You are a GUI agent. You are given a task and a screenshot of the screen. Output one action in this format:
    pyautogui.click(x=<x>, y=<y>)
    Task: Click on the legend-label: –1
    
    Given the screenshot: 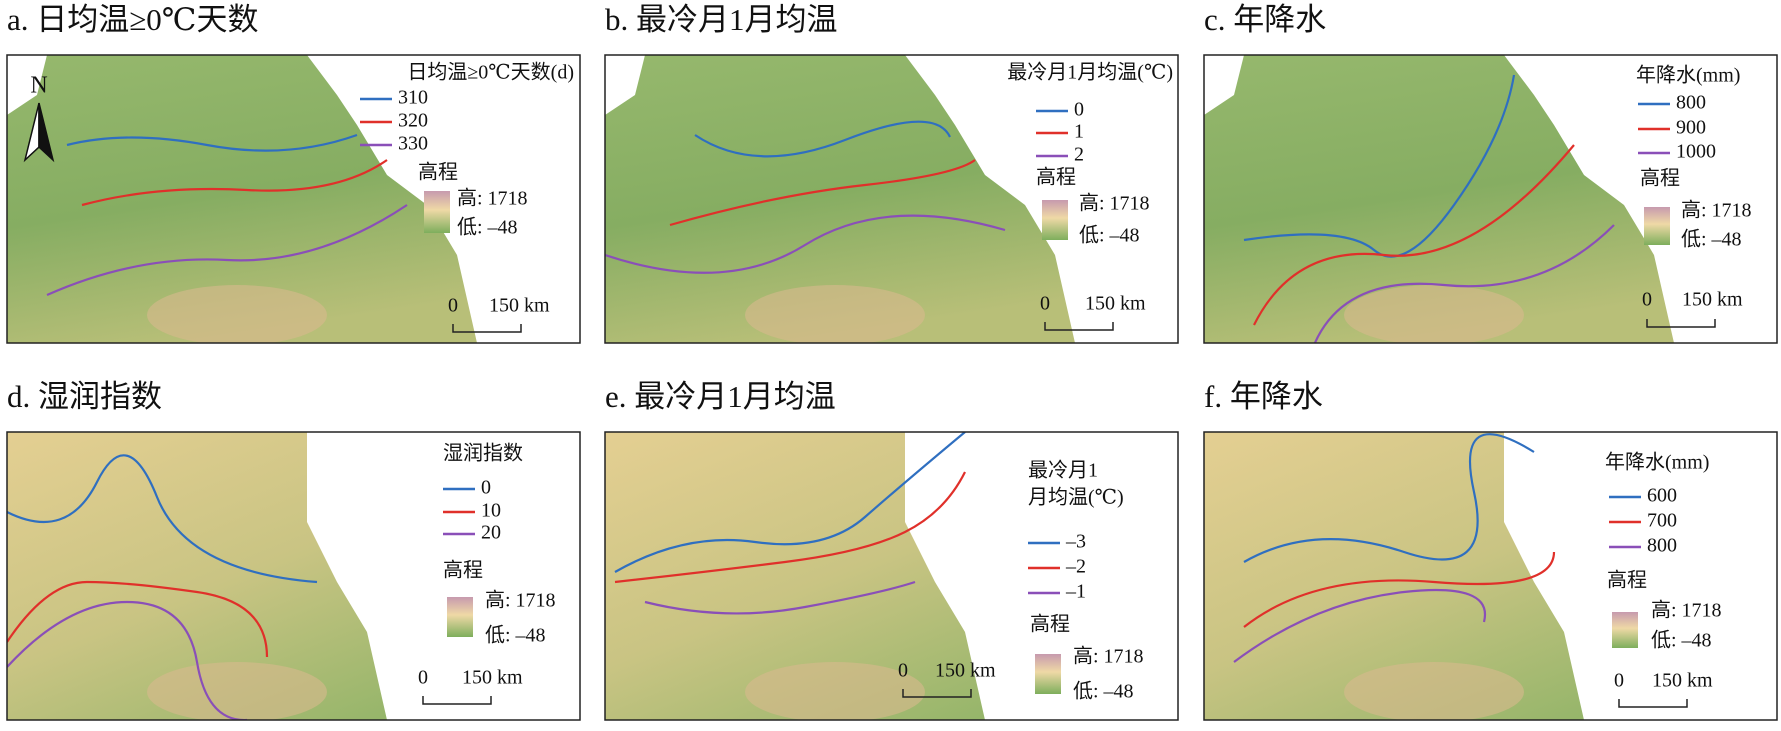 What is the action you would take?
    pyautogui.click(x=1075, y=592)
    